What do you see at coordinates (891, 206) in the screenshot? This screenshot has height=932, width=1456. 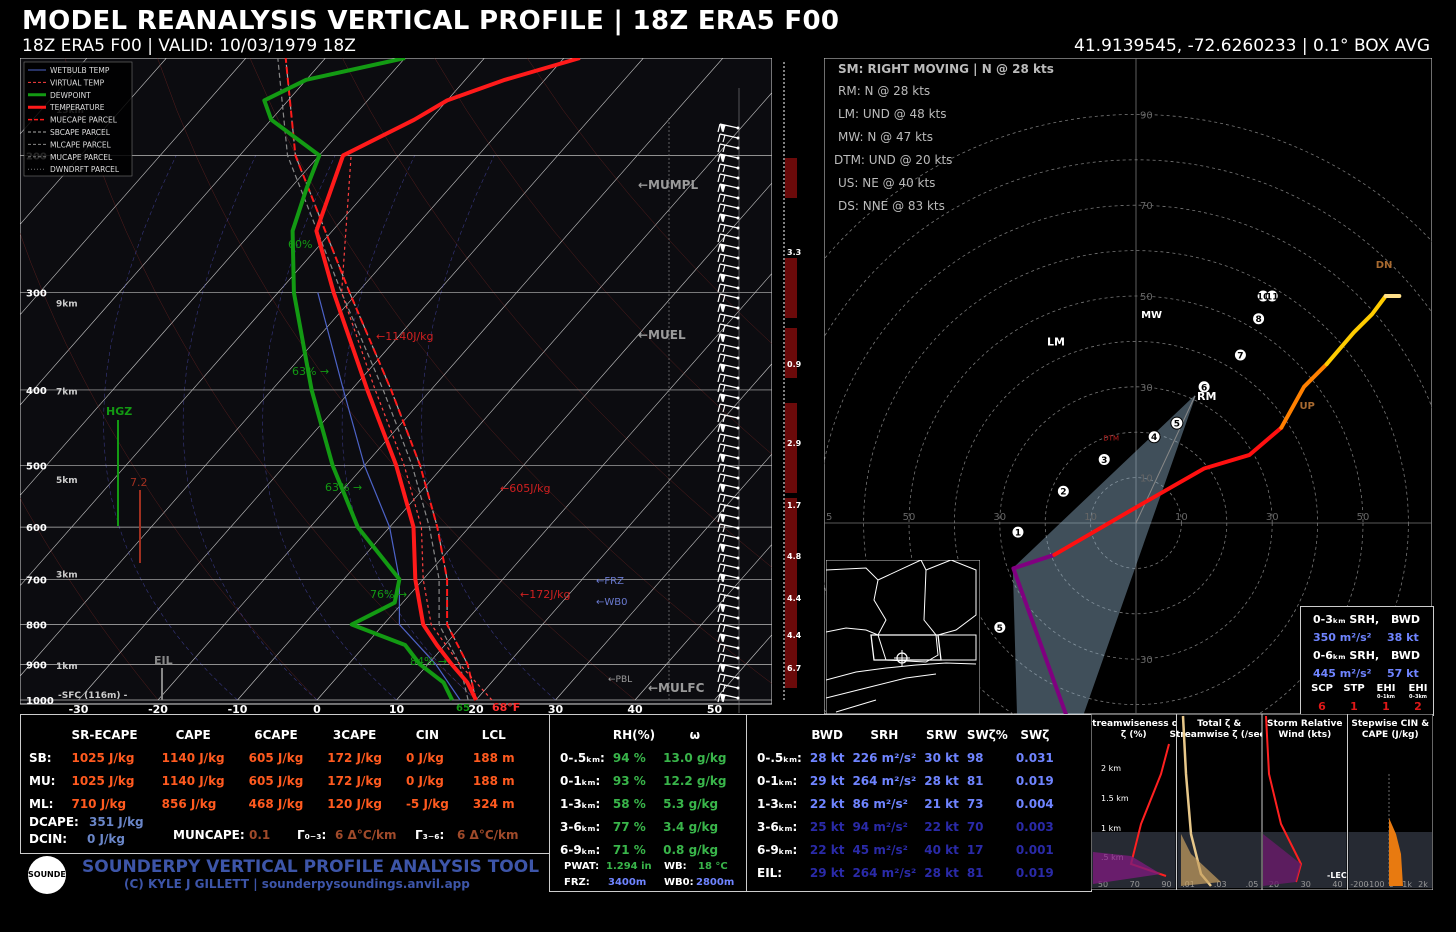 I see `storm-motion-line: DS: NNE @ 83 kts` at bounding box center [891, 206].